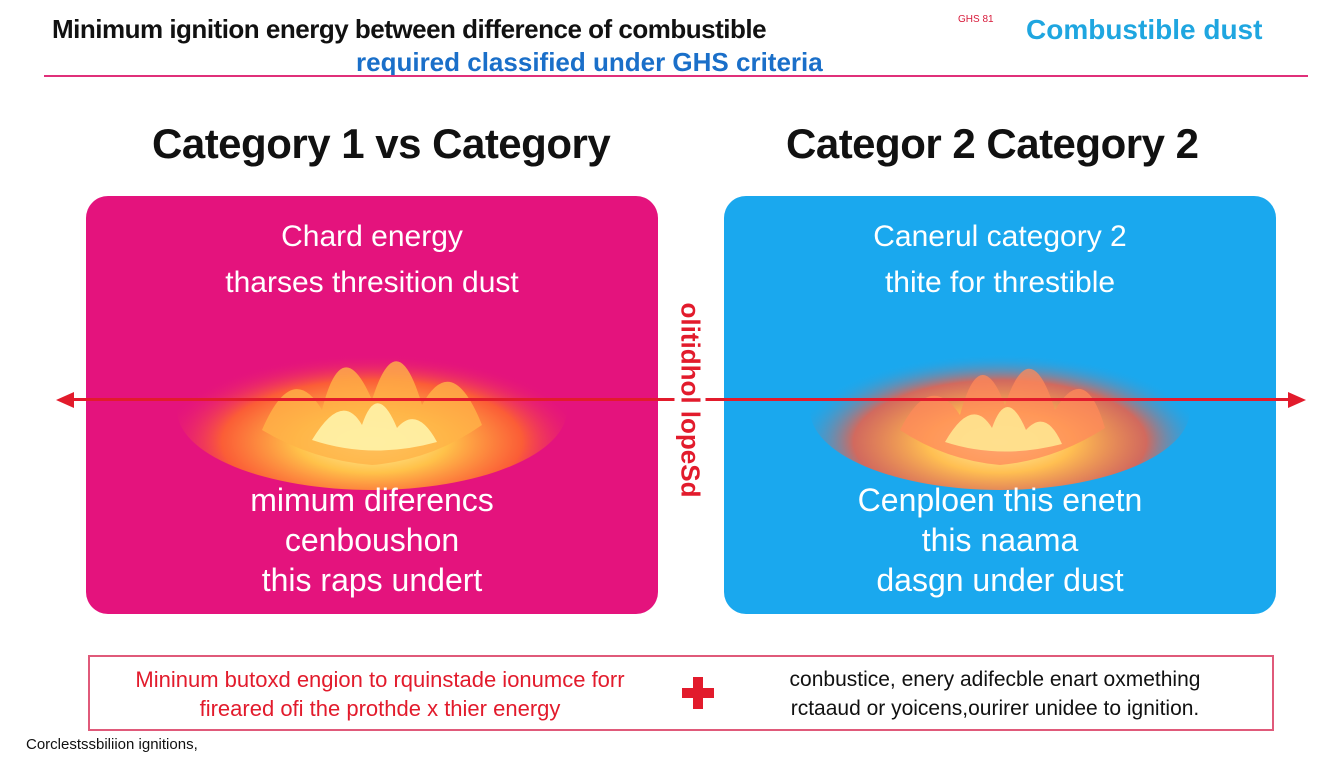  What do you see at coordinates (992, 143) in the screenshot?
I see `category-right-heading: Categor 2 Category 2` at bounding box center [992, 143].